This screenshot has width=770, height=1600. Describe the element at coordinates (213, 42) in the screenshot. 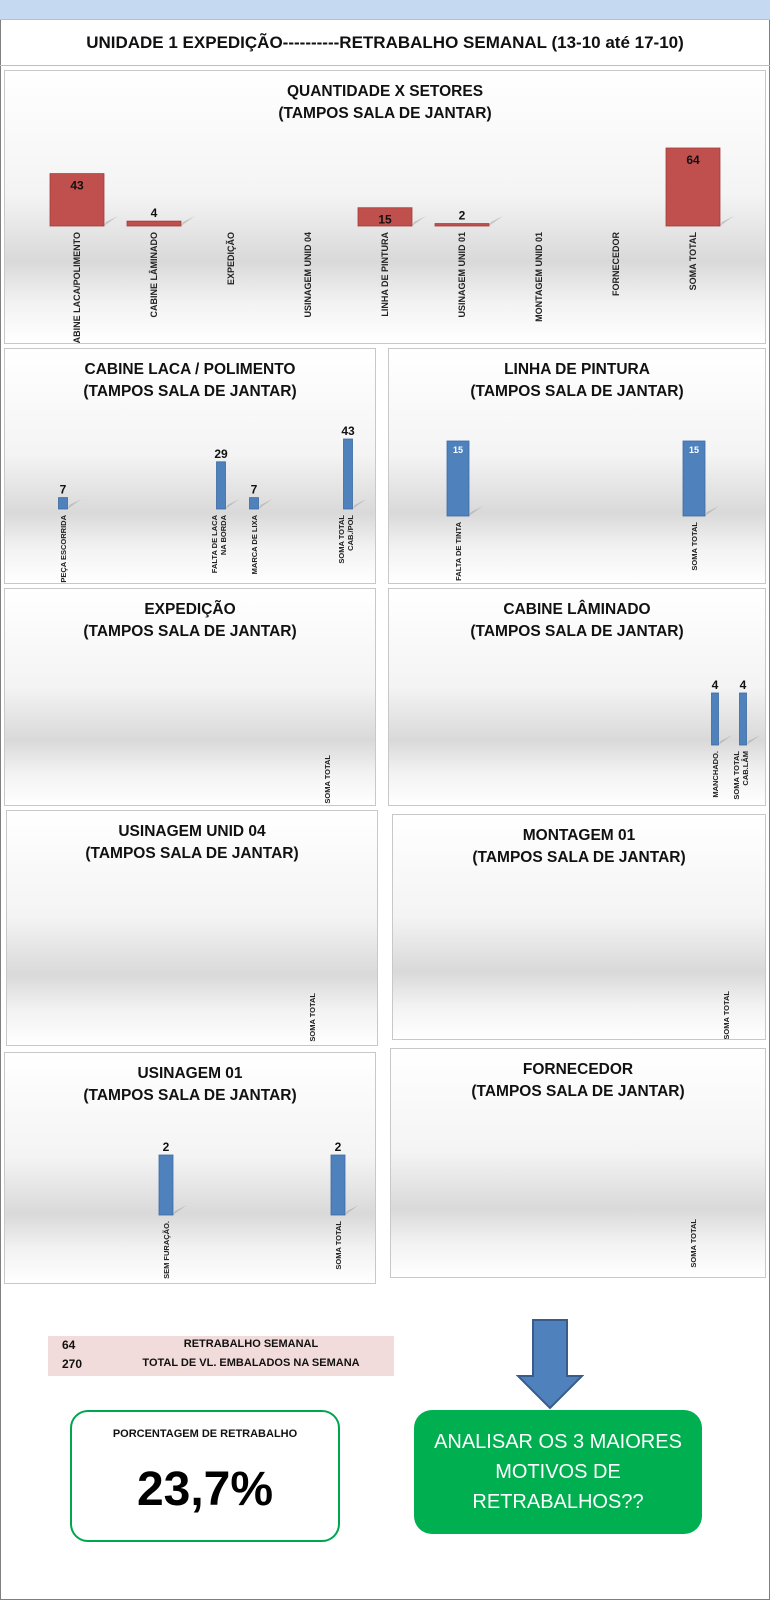

I see `header-unit: UNIDADE 1 EXPEDIÇÃO----------` at that location.